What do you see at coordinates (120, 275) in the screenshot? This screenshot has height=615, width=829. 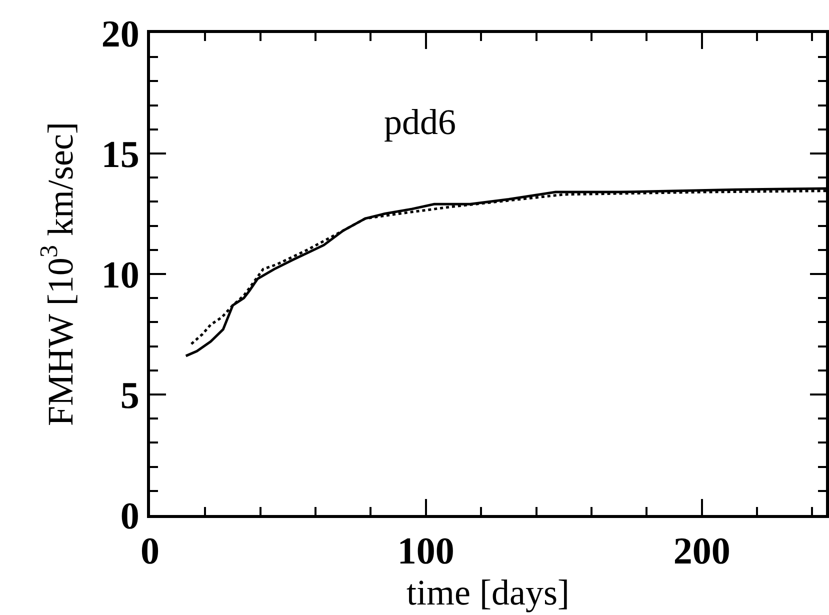 I see `y-tick-label: 10` at bounding box center [120, 275].